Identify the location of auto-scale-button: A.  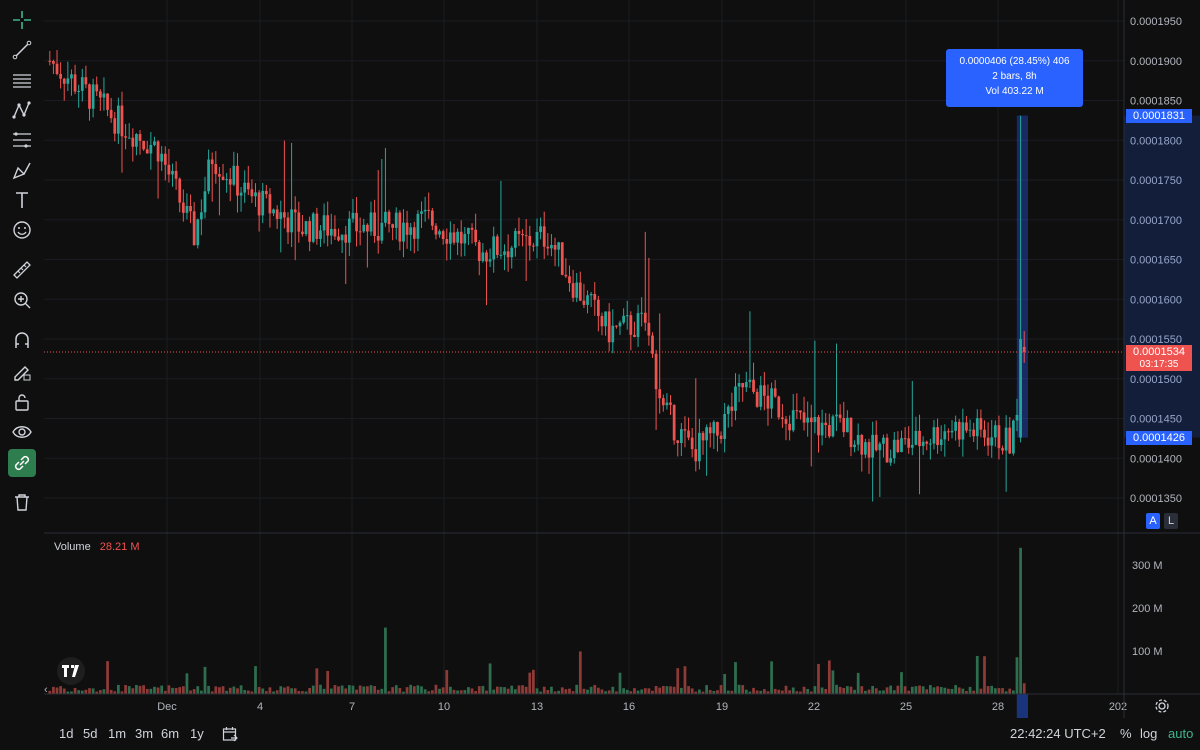
(1153, 521).